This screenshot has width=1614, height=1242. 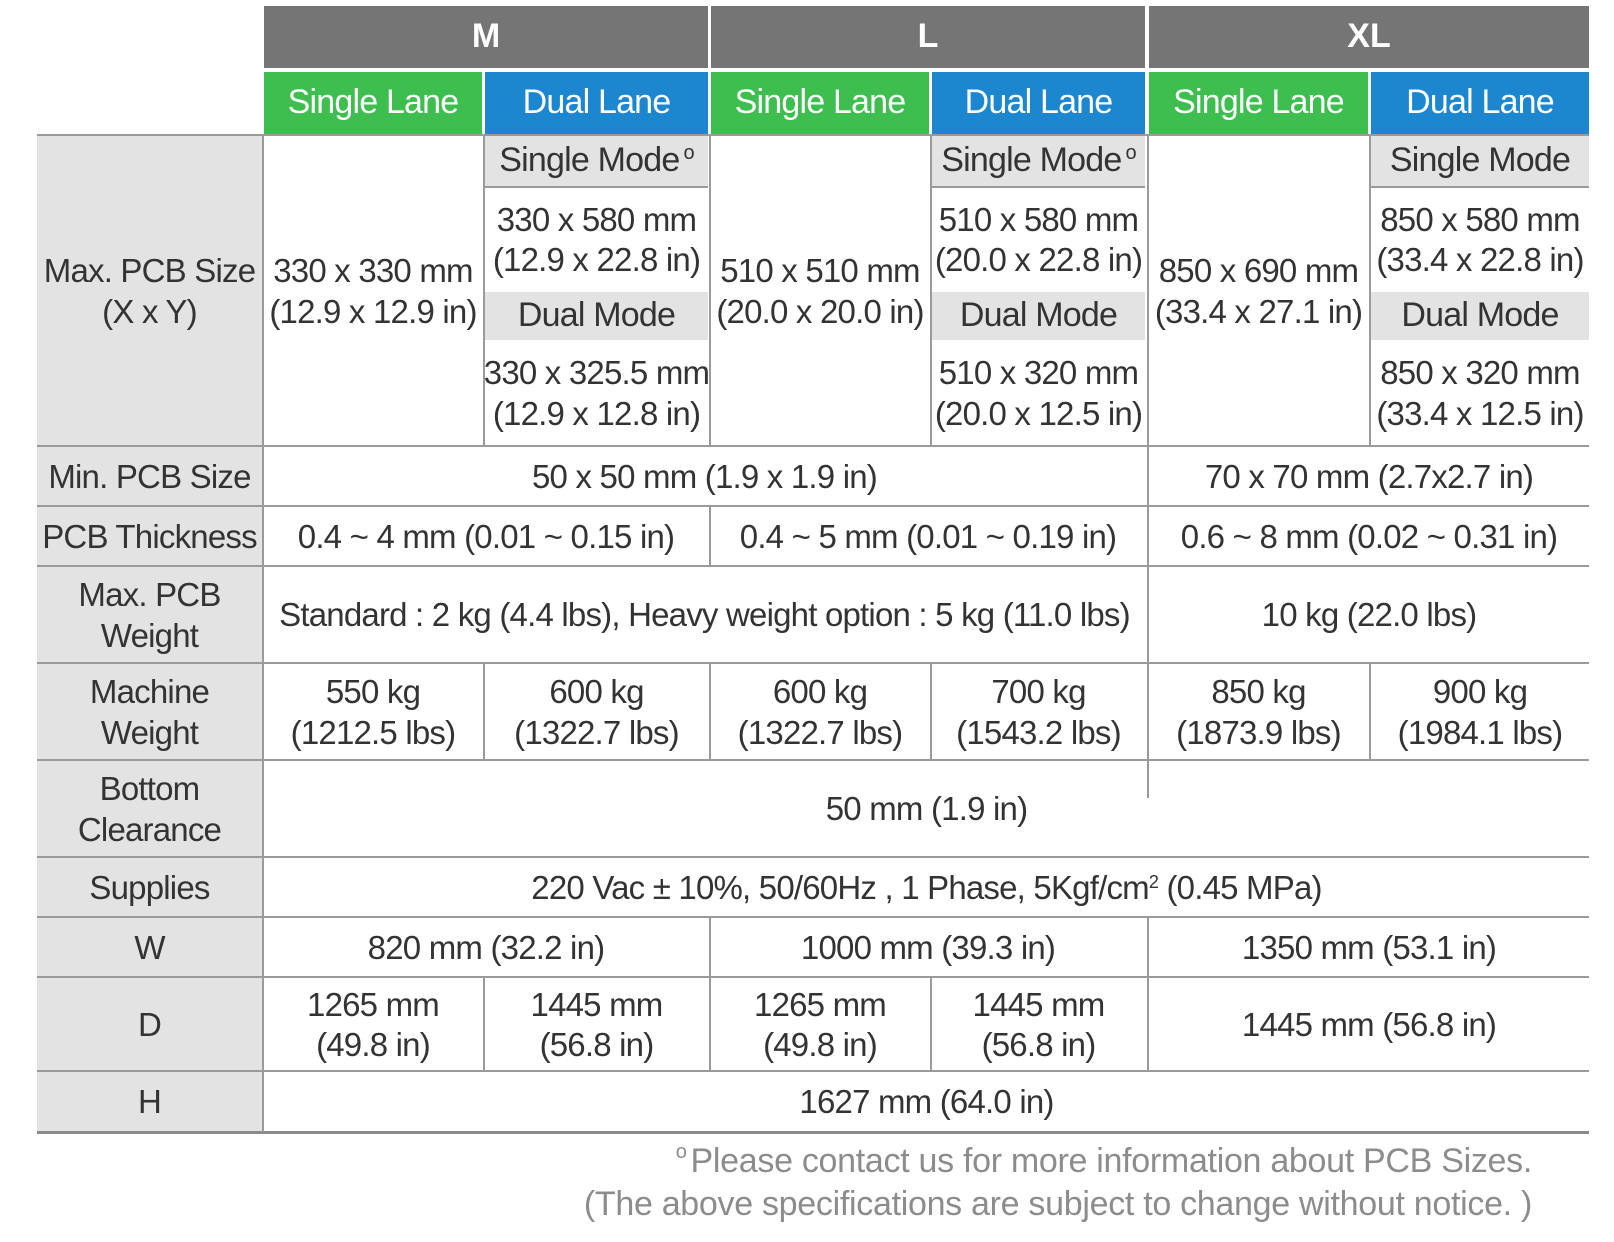 What do you see at coordinates (596, 239) in the screenshot?
I see `m-dual-single-mode-value: 330 x 580 mm (12.9 x 22.8 in)` at bounding box center [596, 239].